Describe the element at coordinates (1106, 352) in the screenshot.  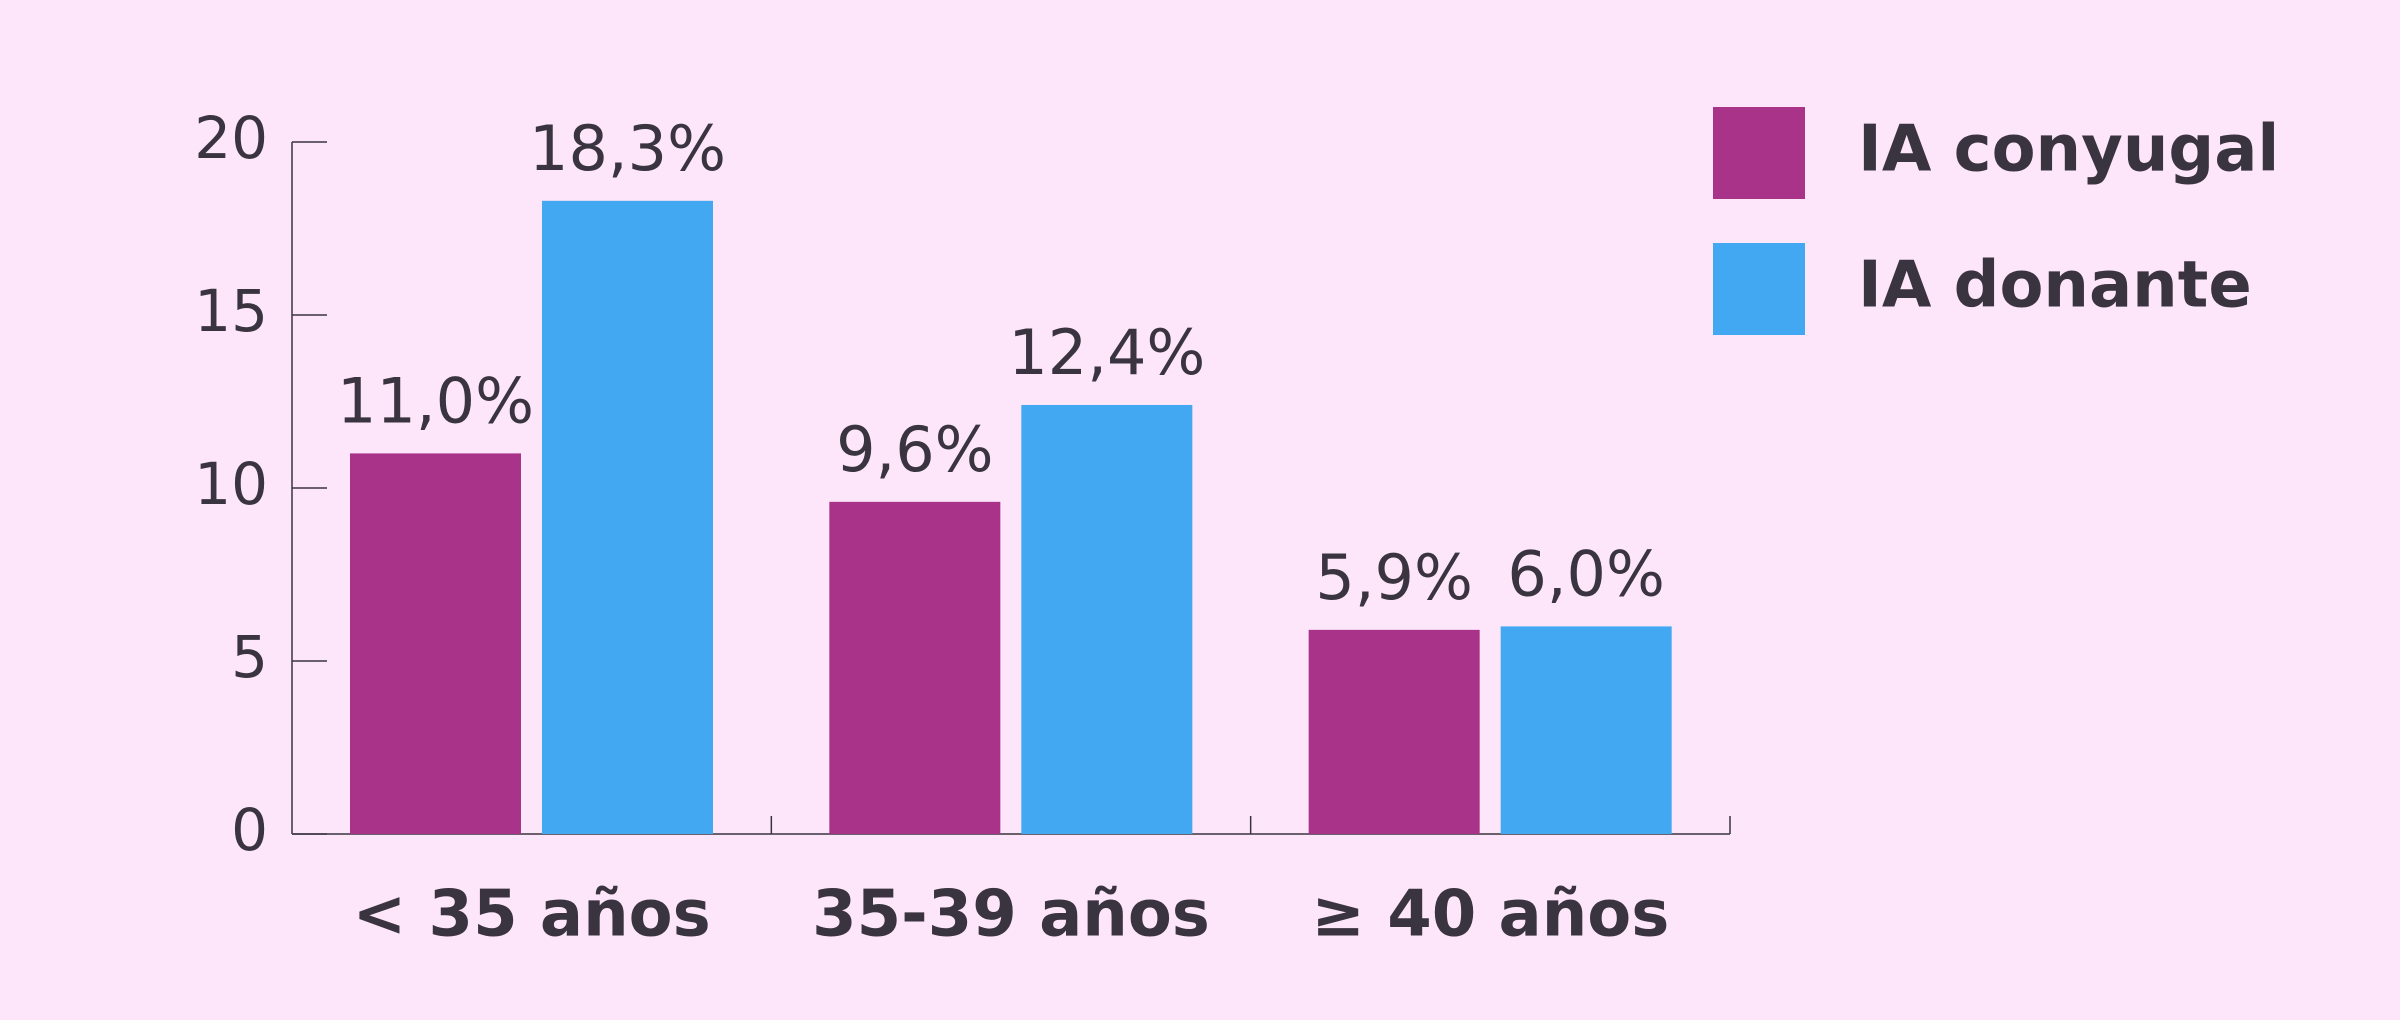
I see `value-label: 12,4%` at that location.